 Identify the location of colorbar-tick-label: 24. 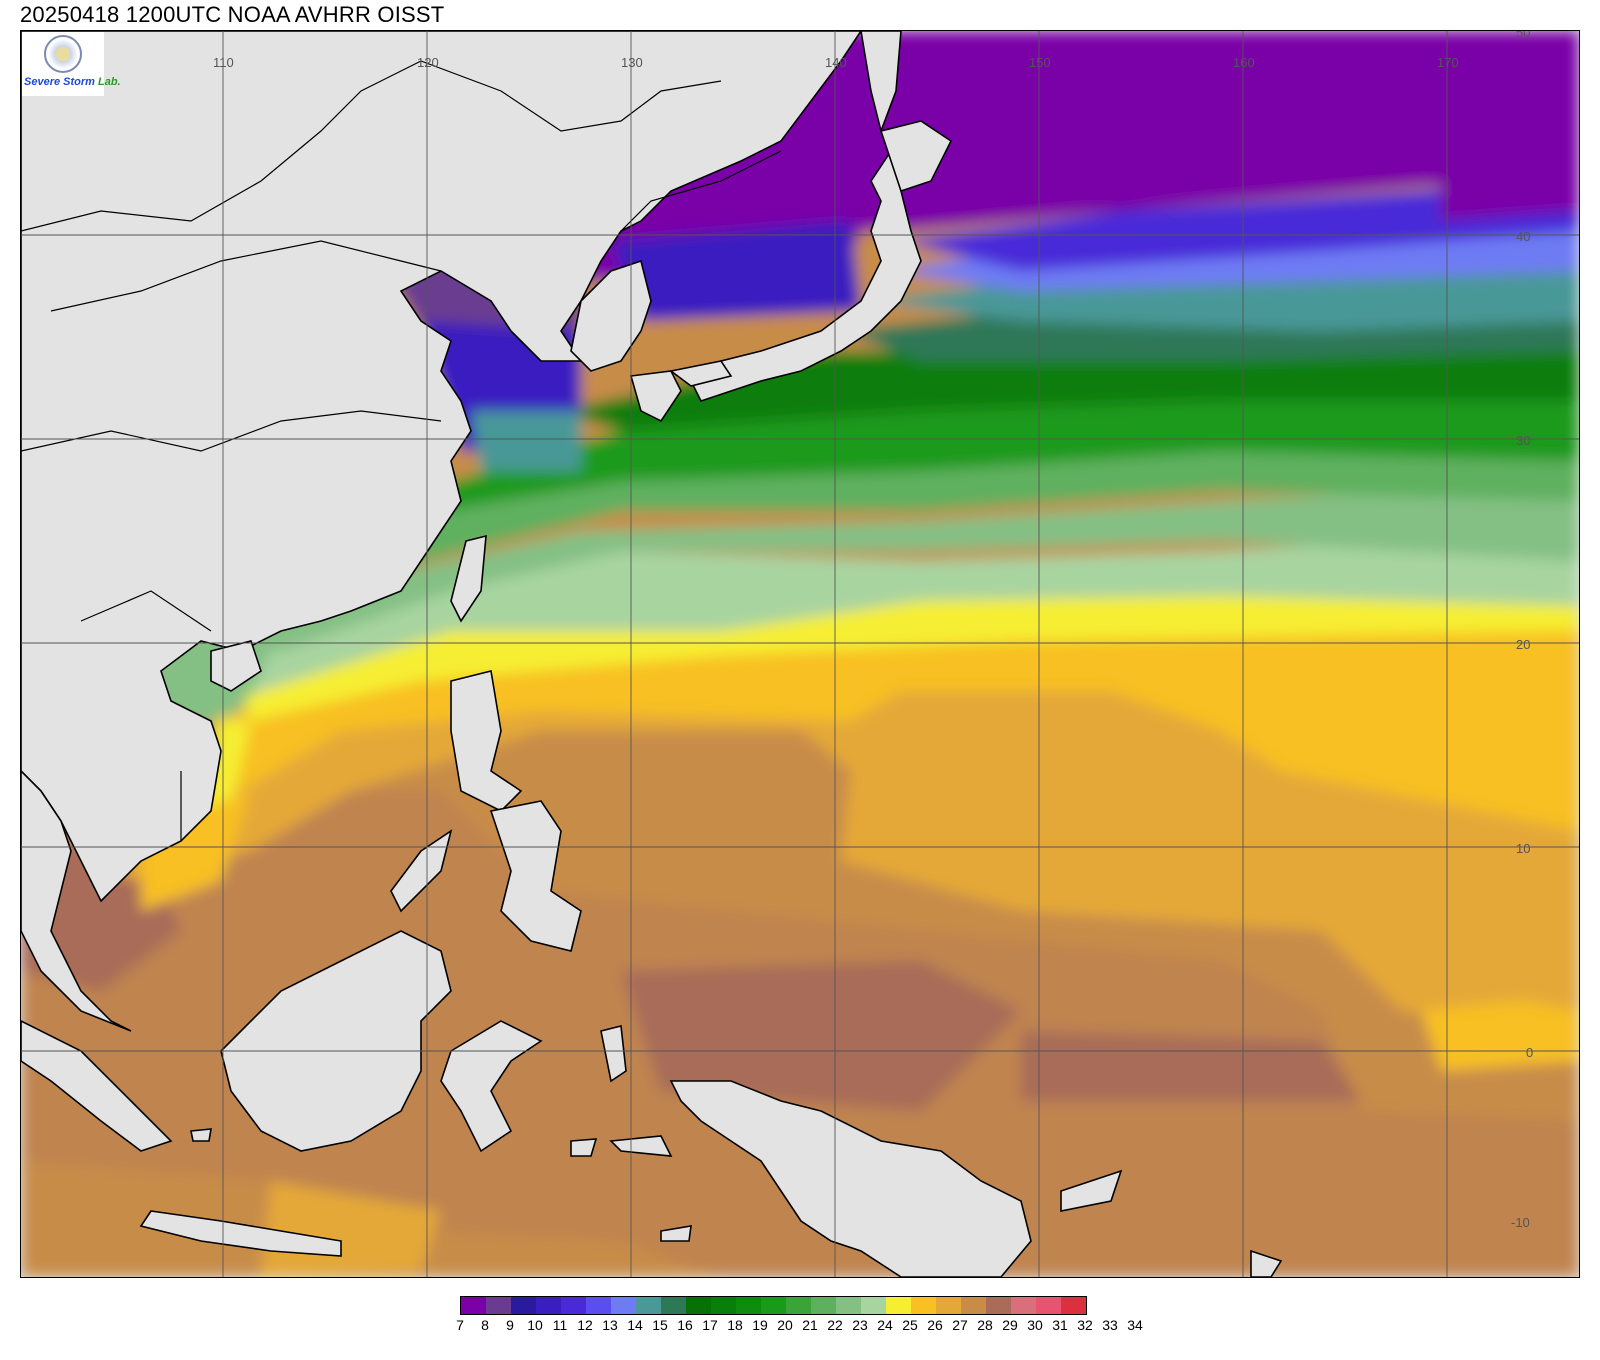
(885, 1325).